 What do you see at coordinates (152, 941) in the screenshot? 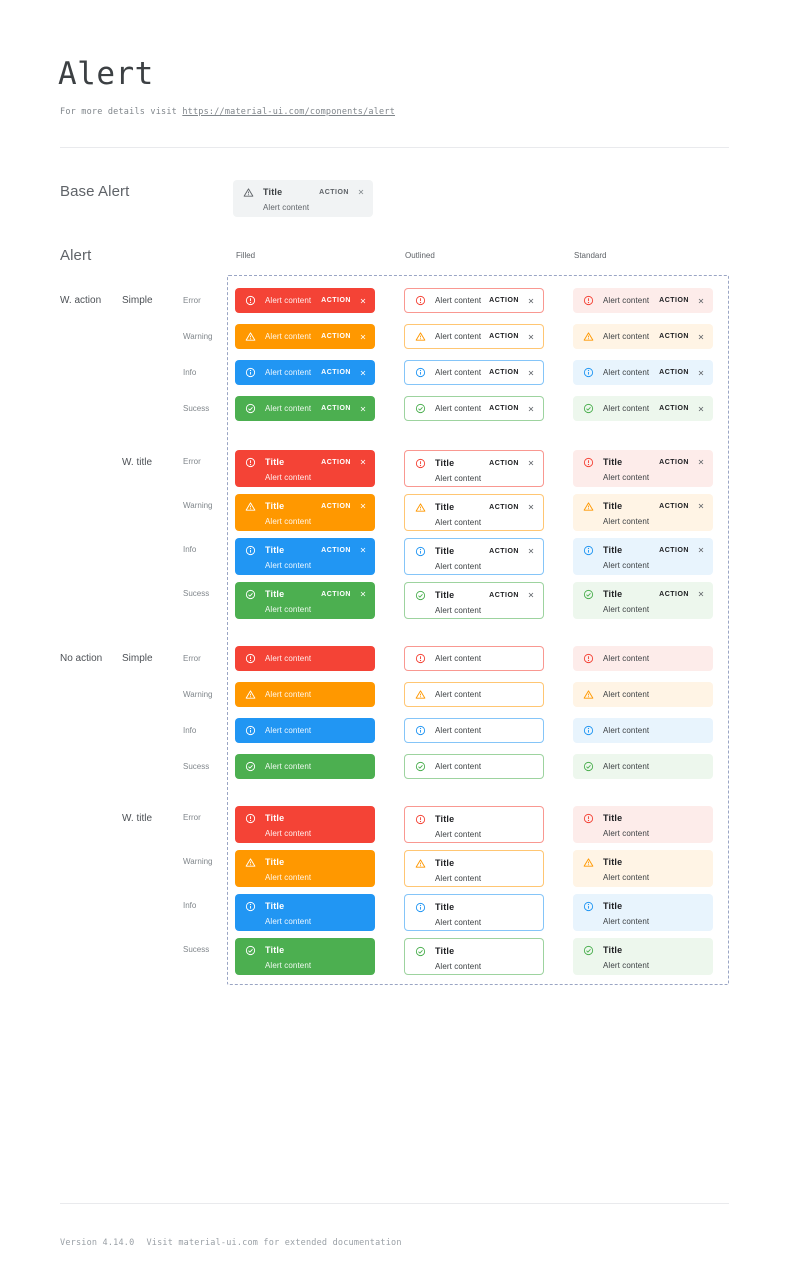
I see `subgroup-label` at bounding box center [152, 941].